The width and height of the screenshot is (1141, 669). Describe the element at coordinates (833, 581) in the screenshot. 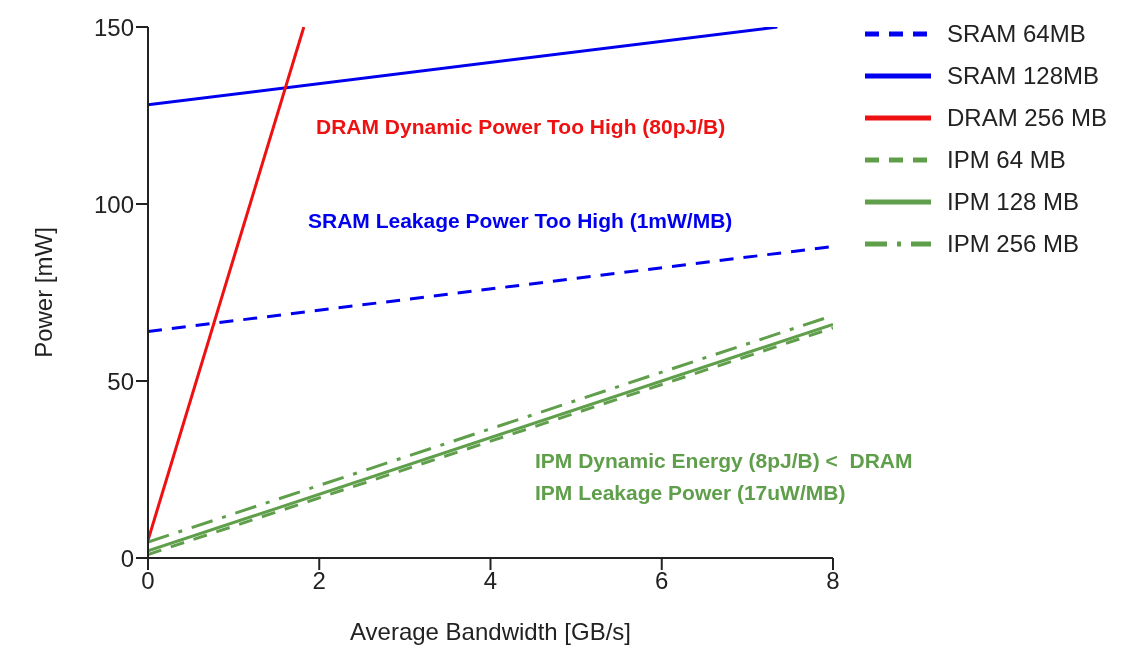

I see `x-tick-label: 8` at that location.